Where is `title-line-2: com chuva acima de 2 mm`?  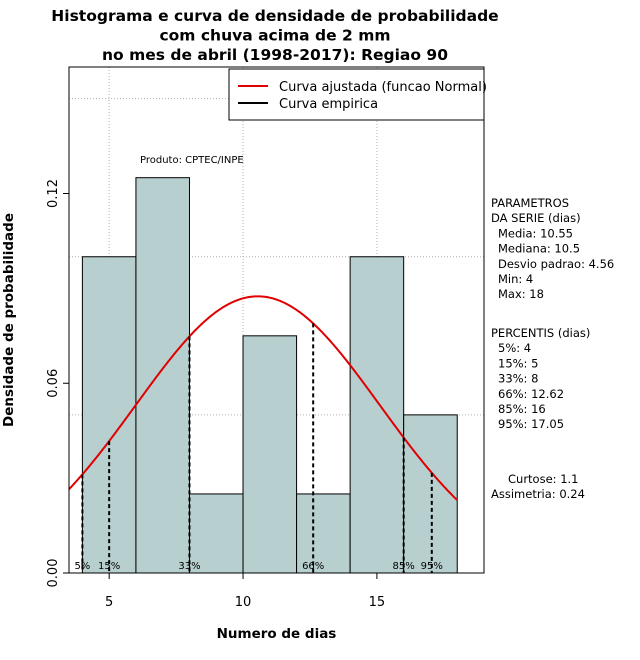 title-line-2: com chuva acima de 2 mm is located at coordinates (274, 36).